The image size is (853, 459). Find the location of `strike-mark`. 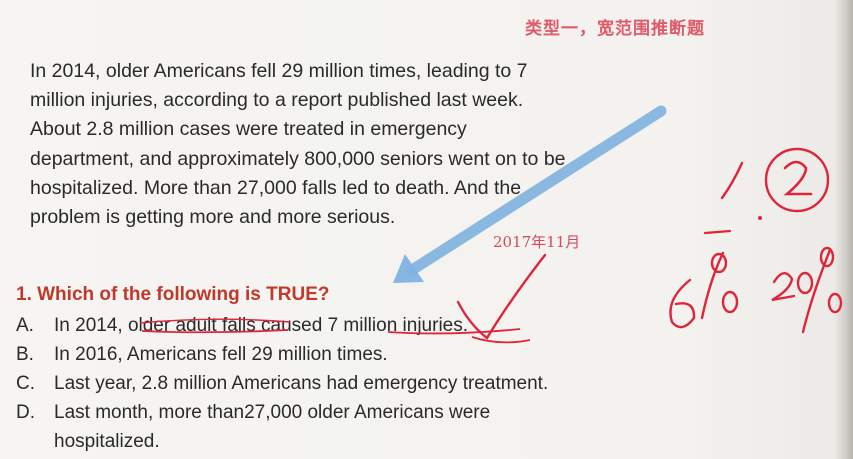

strike-mark is located at coordinates (215, 321).